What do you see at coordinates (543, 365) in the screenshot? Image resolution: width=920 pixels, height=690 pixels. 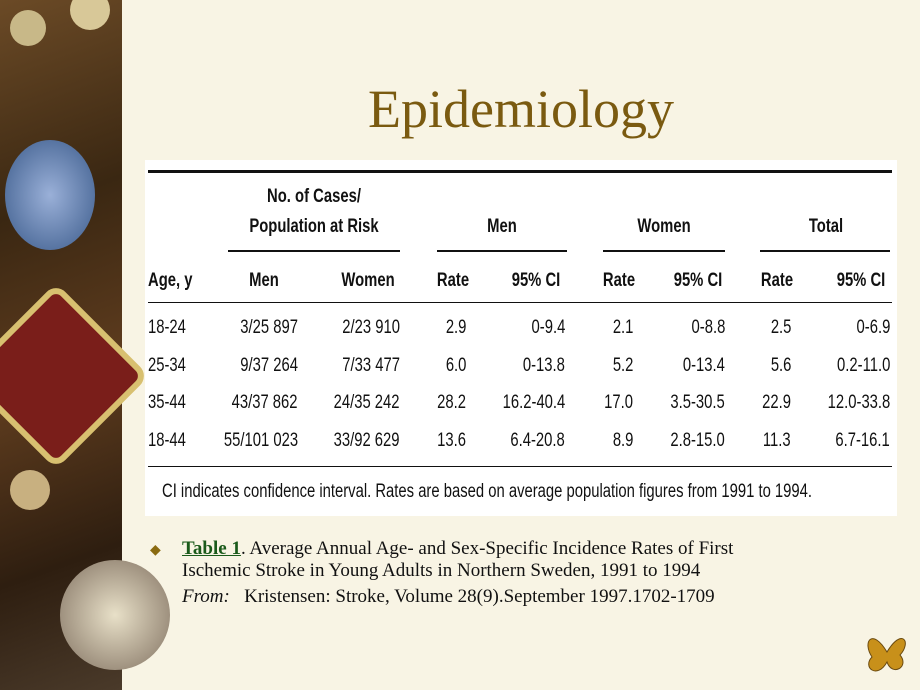 I see `table-cell: 0-13.8` at bounding box center [543, 365].